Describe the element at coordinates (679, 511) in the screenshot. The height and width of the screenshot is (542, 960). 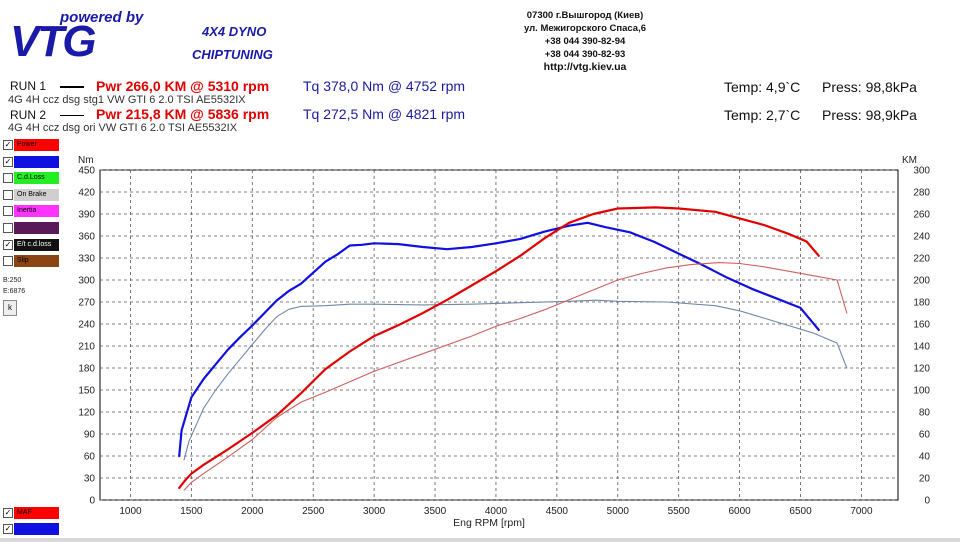
I see `x-tick-label: 5500` at that location.